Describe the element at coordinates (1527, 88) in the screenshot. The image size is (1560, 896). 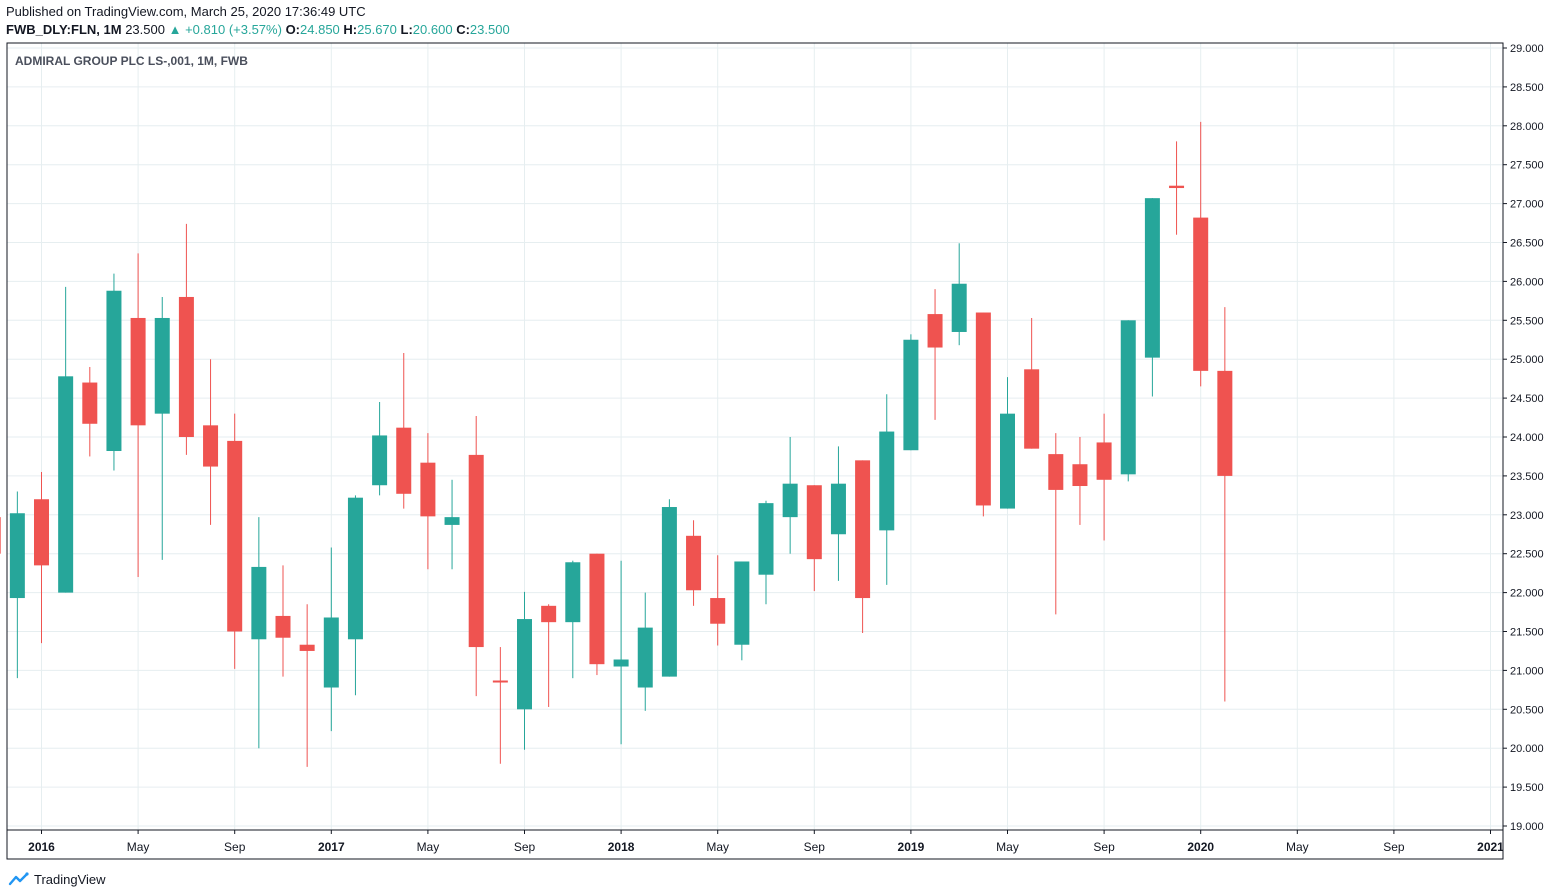
I see `y-tick-label: 28.500` at that location.